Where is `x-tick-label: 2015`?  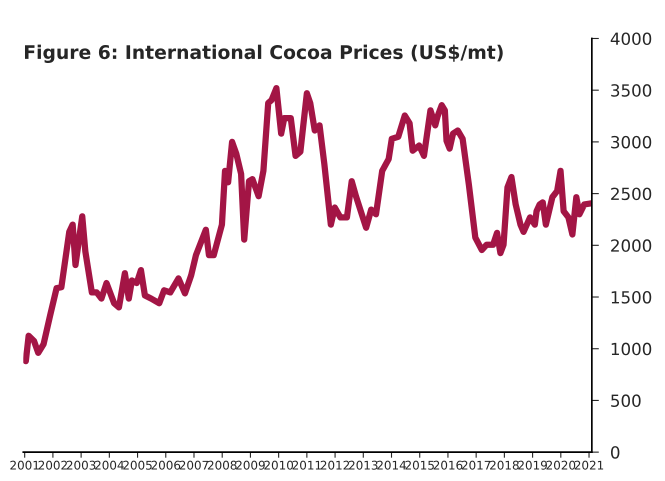 x-tick-label: 2015 is located at coordinates (419, 465).